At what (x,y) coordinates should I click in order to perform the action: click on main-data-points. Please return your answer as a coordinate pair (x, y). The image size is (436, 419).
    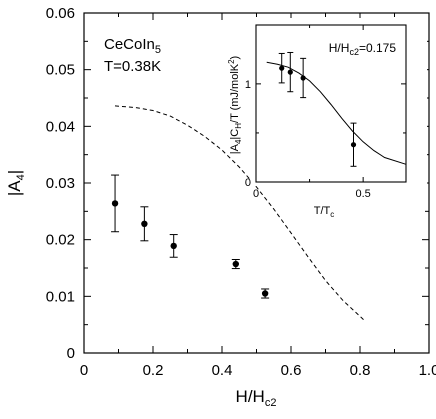
    Looking at the image, I should click on (190, 236).